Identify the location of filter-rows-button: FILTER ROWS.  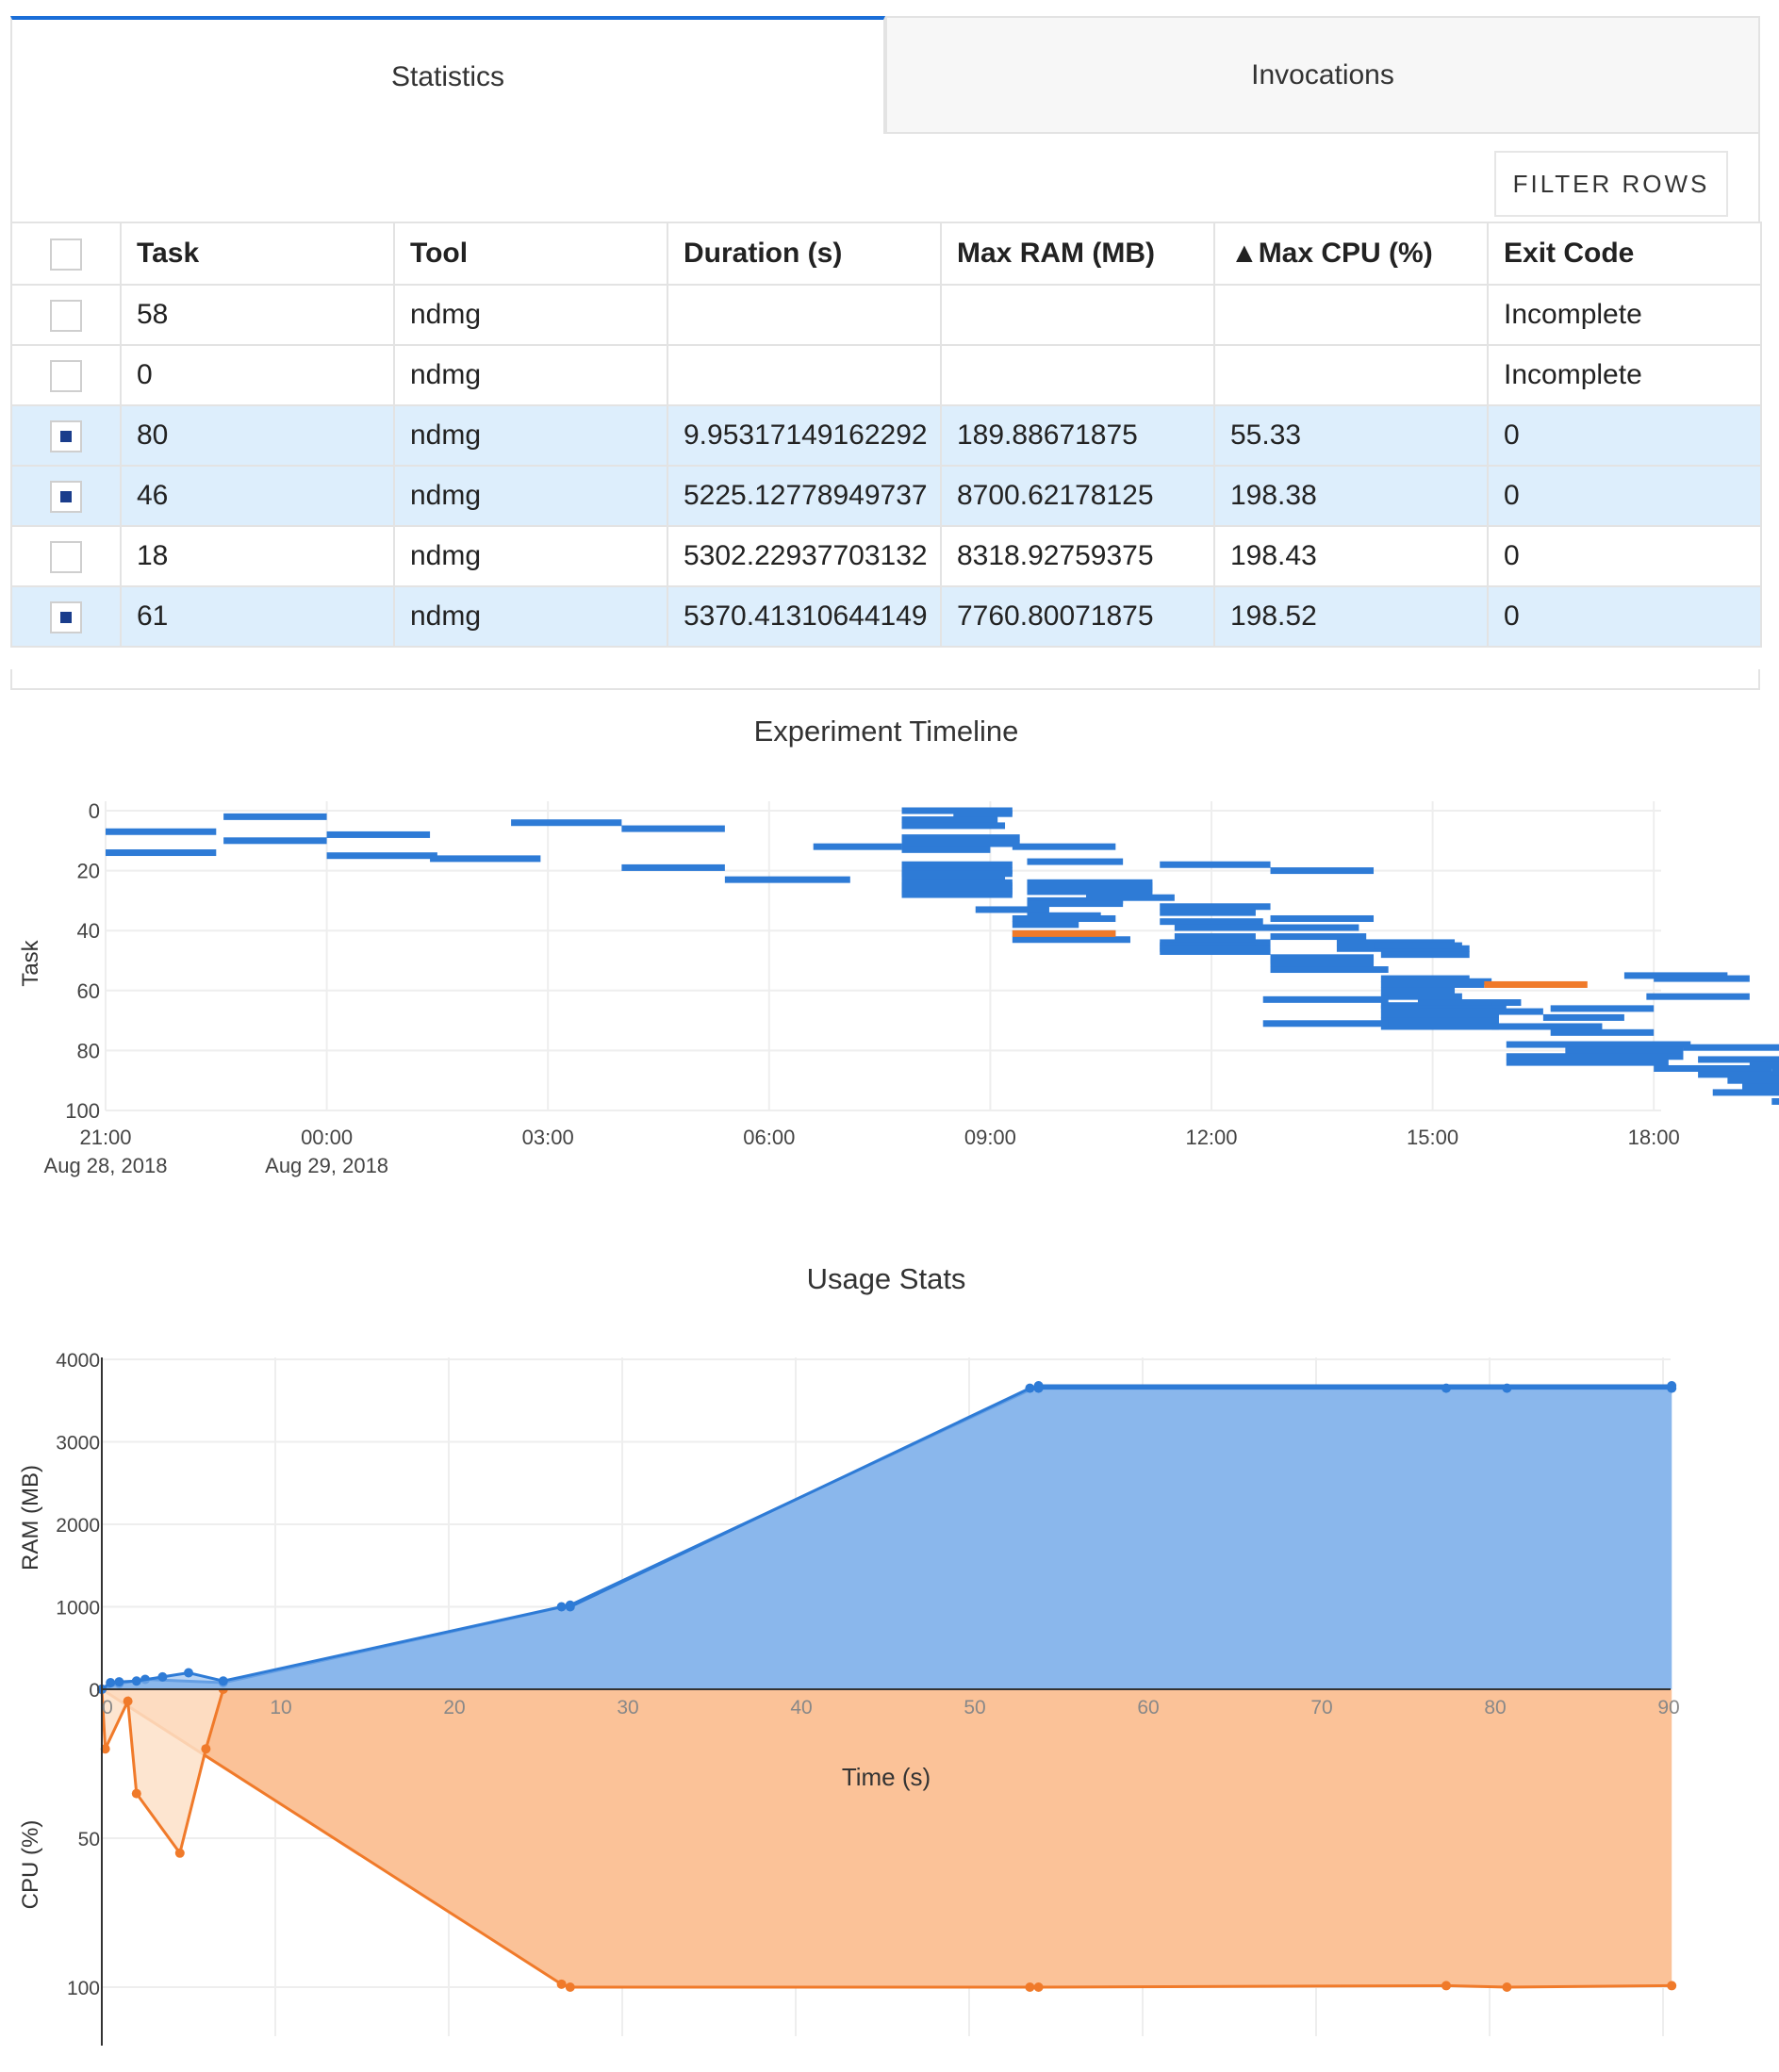
(1611, 184).